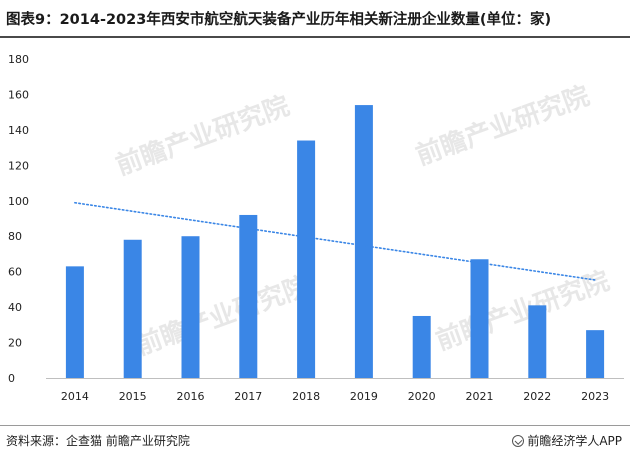 This screenshot has width=630, height=461. Describe the element at coordinates (306, 396) in the screenshot. I see `x-tick-label: 2018` at that location.